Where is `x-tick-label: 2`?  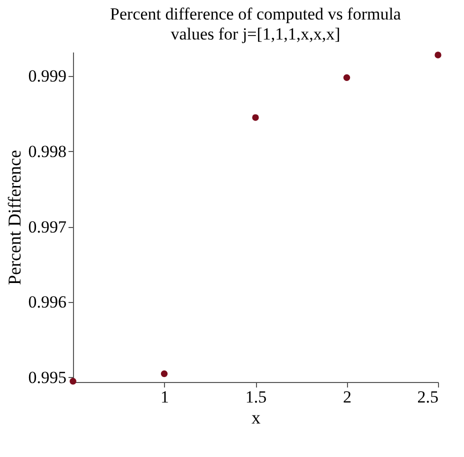 x-tick-label: 2 is located at coordinates (347, 397).